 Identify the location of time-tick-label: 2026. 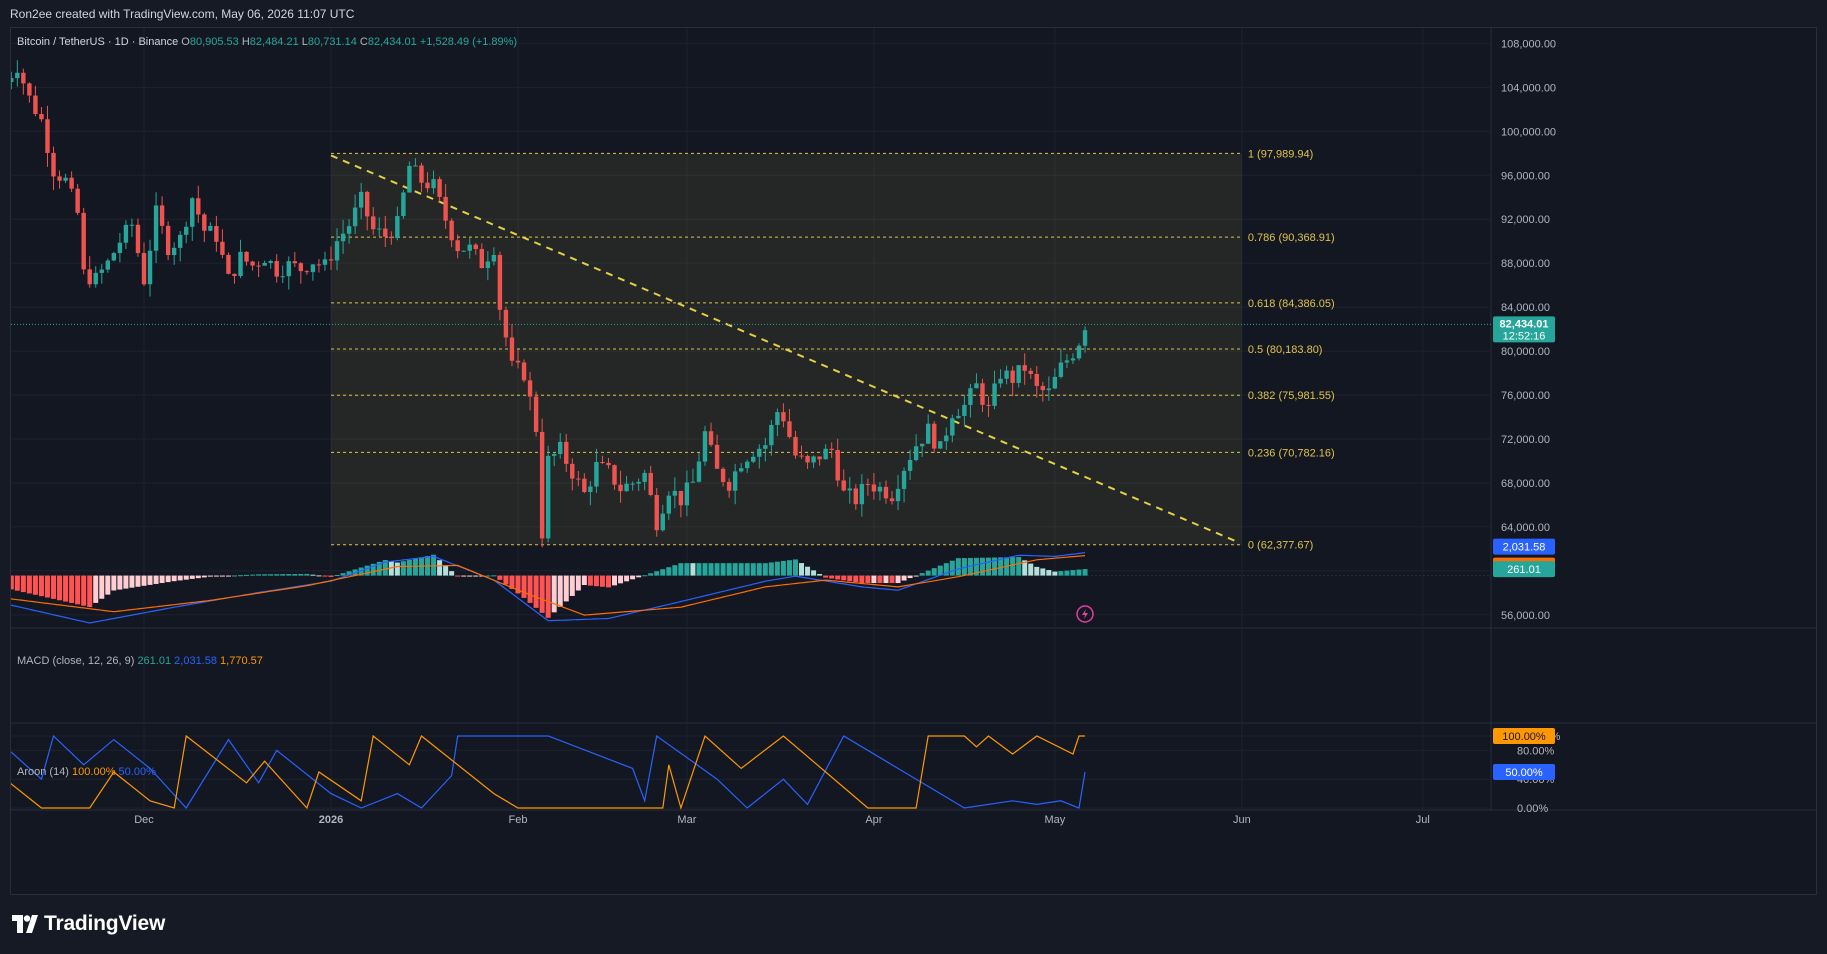
(331, 820).